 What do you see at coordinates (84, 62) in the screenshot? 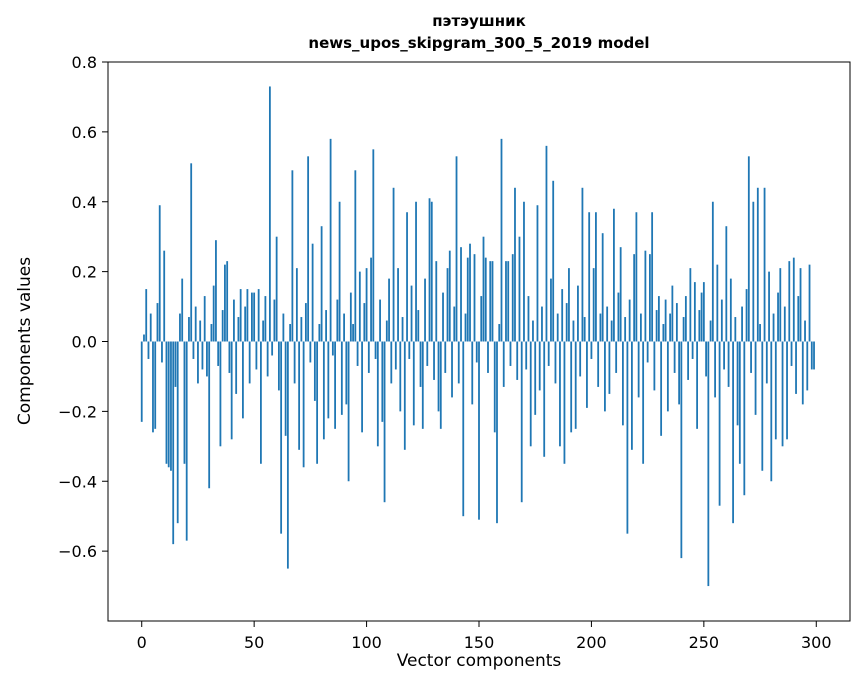
I see `y-tick-label: 0.8` at bounding box center [84, 62].